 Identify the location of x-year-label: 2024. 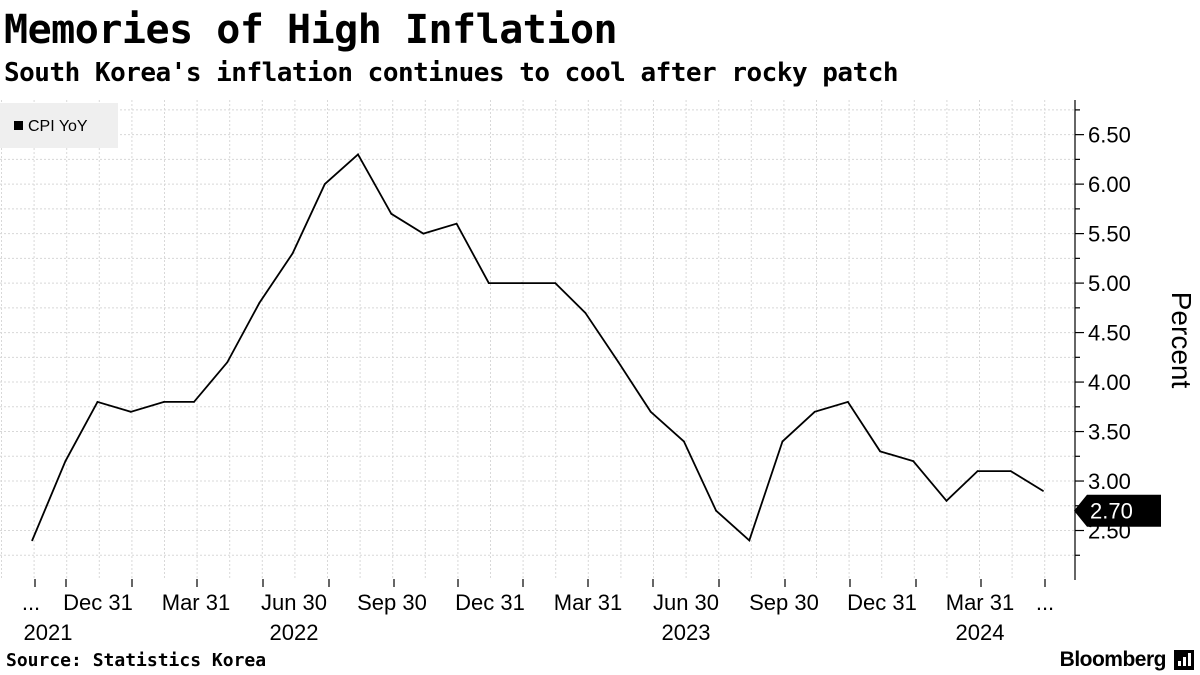
(980, 632).